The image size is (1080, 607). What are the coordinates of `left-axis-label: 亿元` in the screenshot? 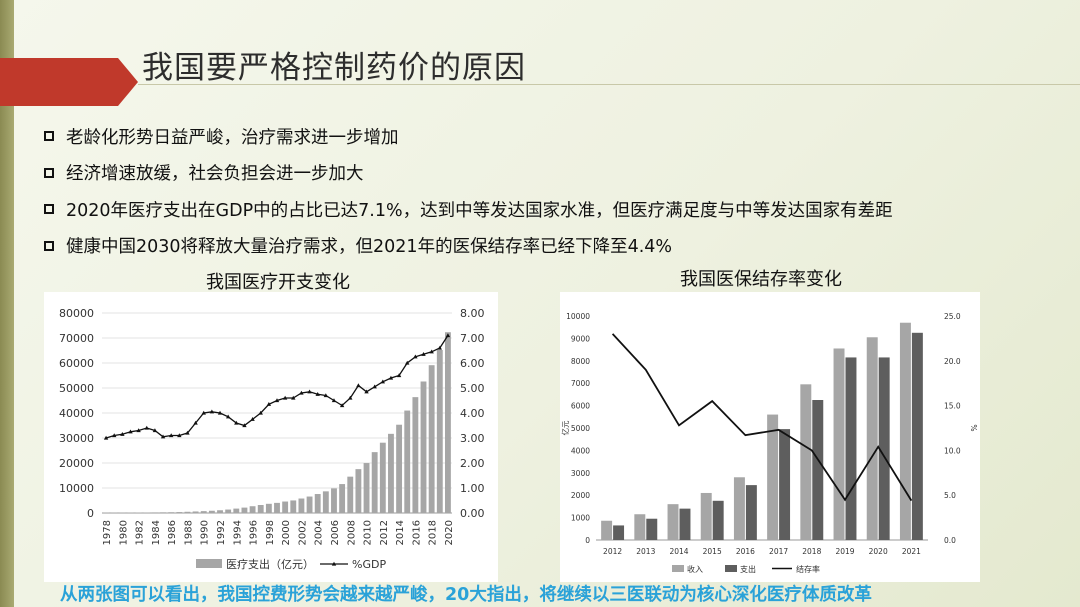 It's located at (565, 427).